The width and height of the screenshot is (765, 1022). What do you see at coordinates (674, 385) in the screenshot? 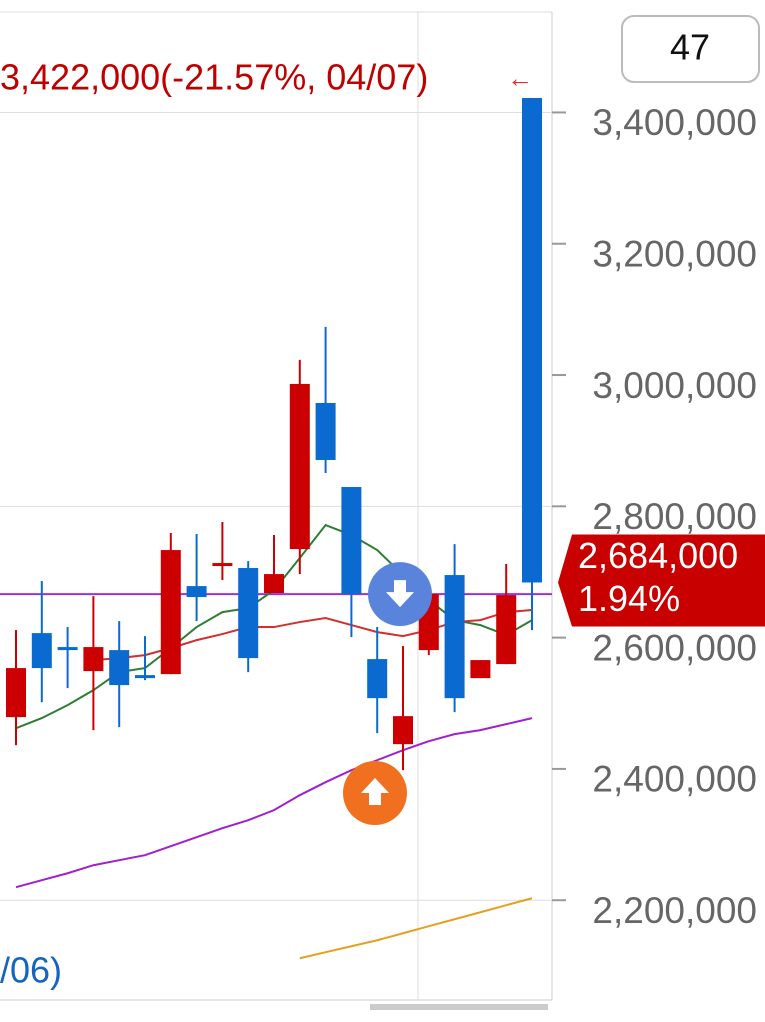
I see `y-tick-label: 3,000,000` at bounding box center [674, 385].